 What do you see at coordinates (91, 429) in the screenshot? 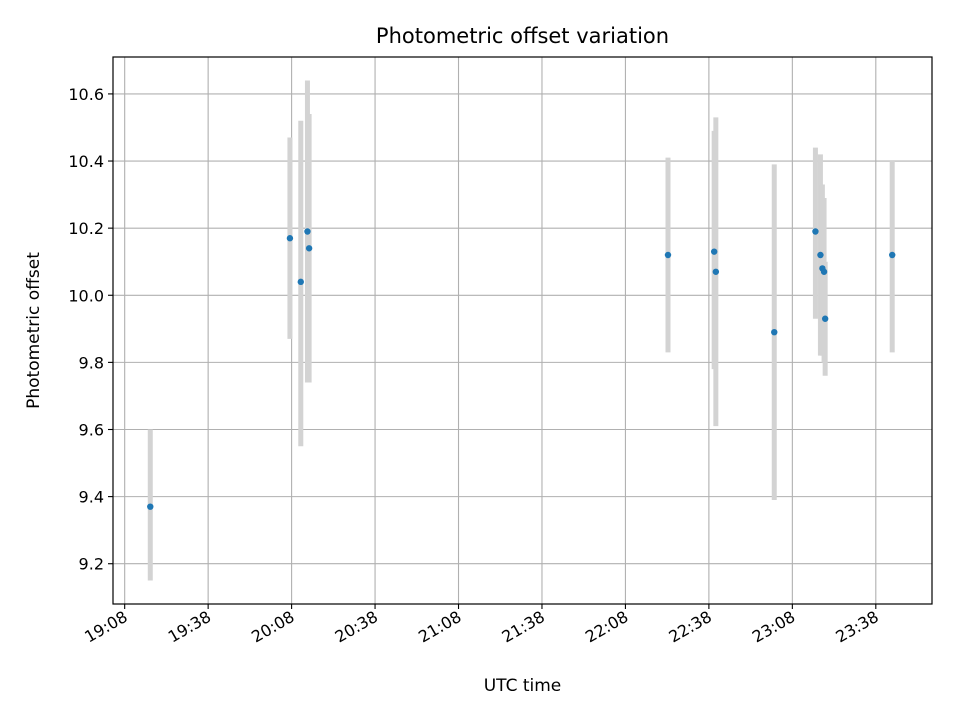
I see `y-tick-label: 9.6` at bounding box center [91, 429].